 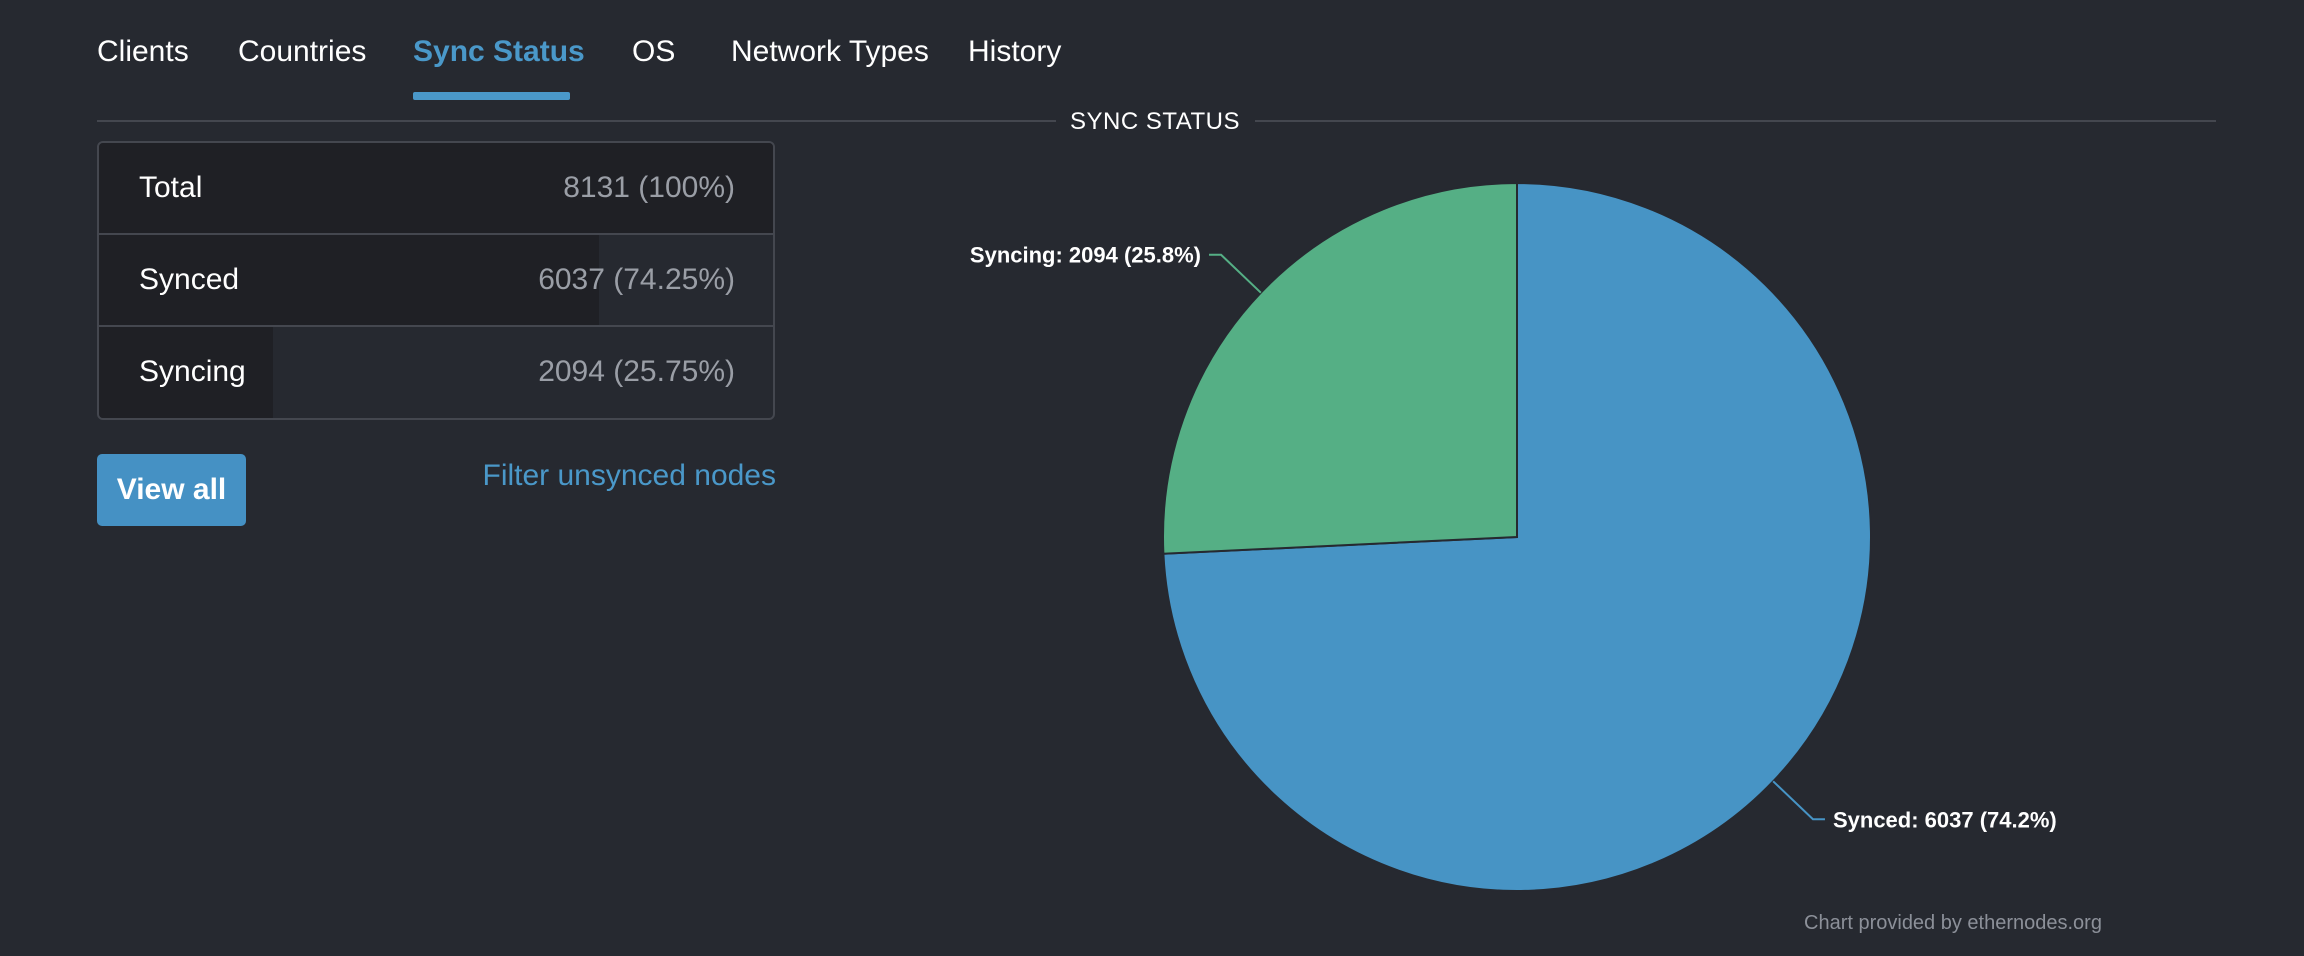 What do you see at coordinates (1015, 51) in the screenshot?
I see `tab-history: History` at bounding box center [1015, 51].